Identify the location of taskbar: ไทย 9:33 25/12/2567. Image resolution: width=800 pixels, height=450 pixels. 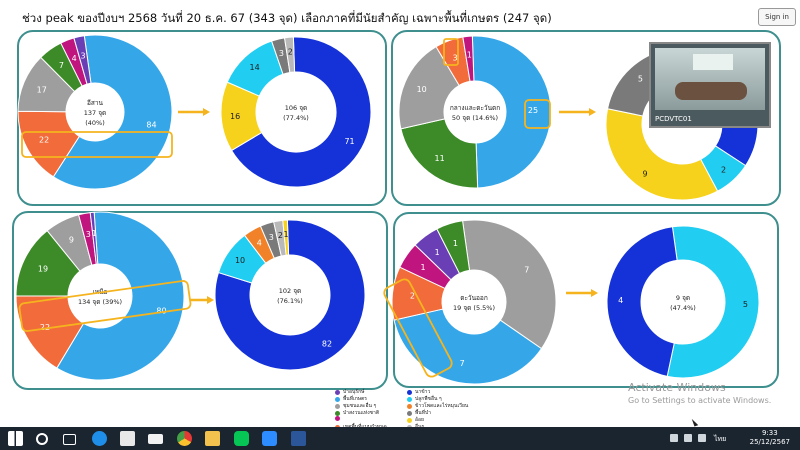
(400, 438).